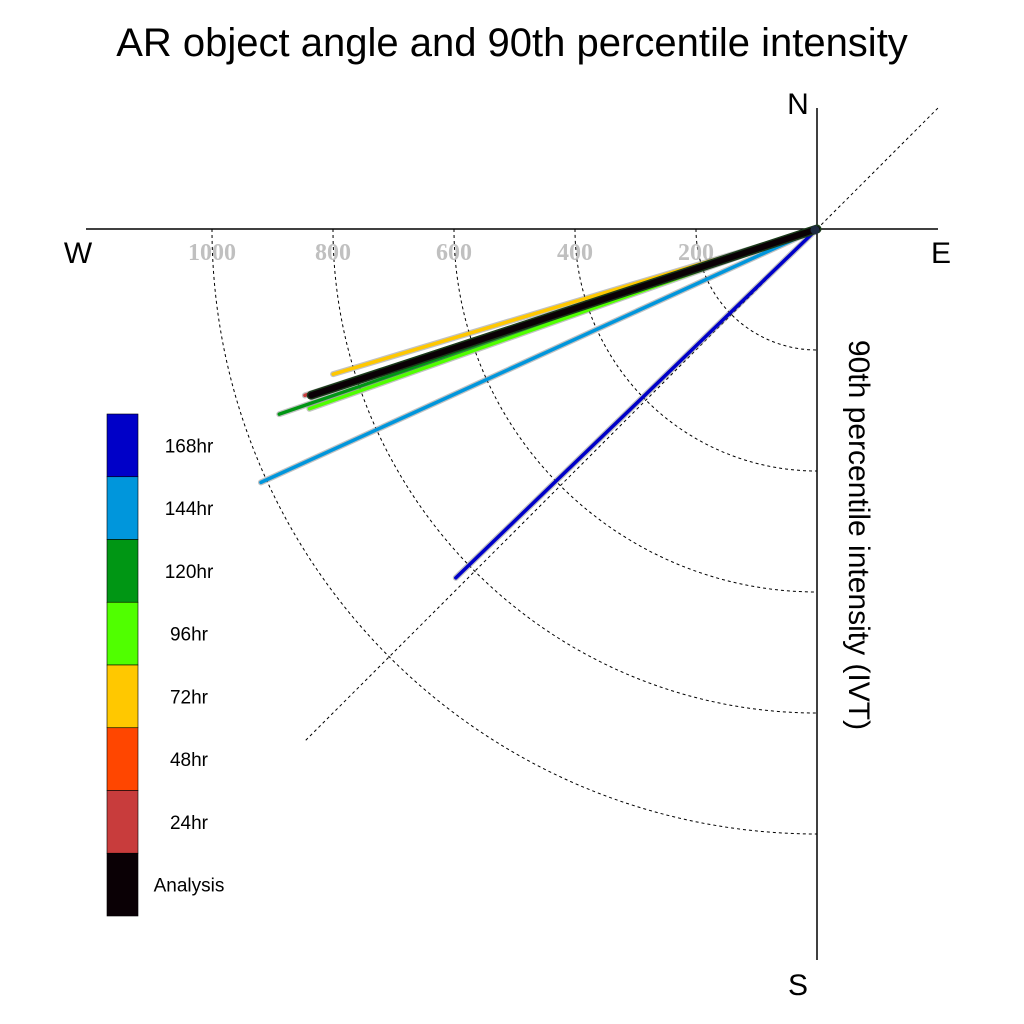 The image size is (1024, 1024). What do you see at coordinates (564, 312) in the screenshot?
I see `vector-analysis` at bounding box center [564, 312].